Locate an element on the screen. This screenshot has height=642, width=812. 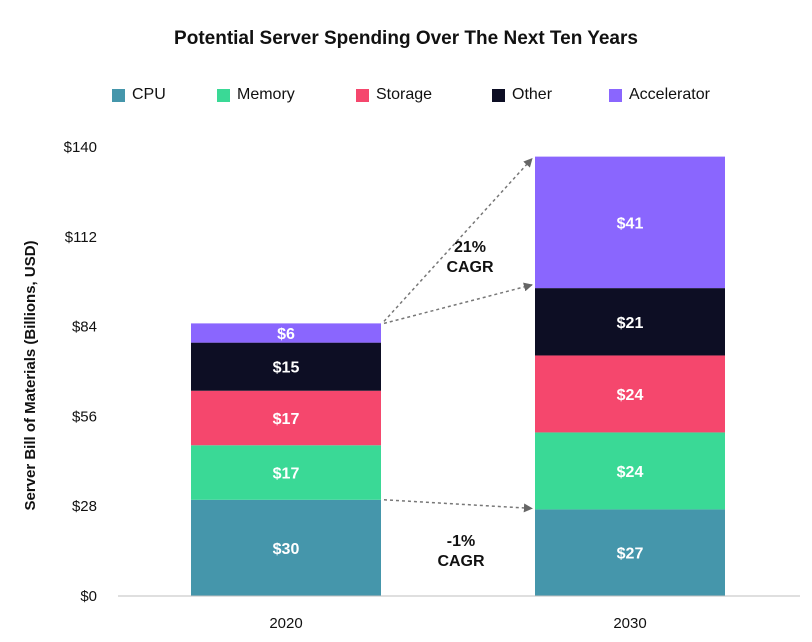
trend-arrow-cpu is located at coordinates (458, 506).